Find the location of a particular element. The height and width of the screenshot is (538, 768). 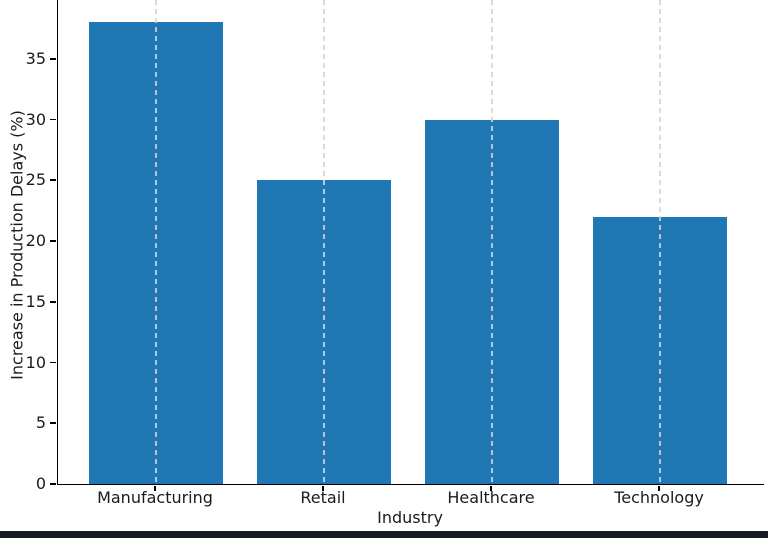

y-tick-label: 10 is located at coordinates (35, 362).